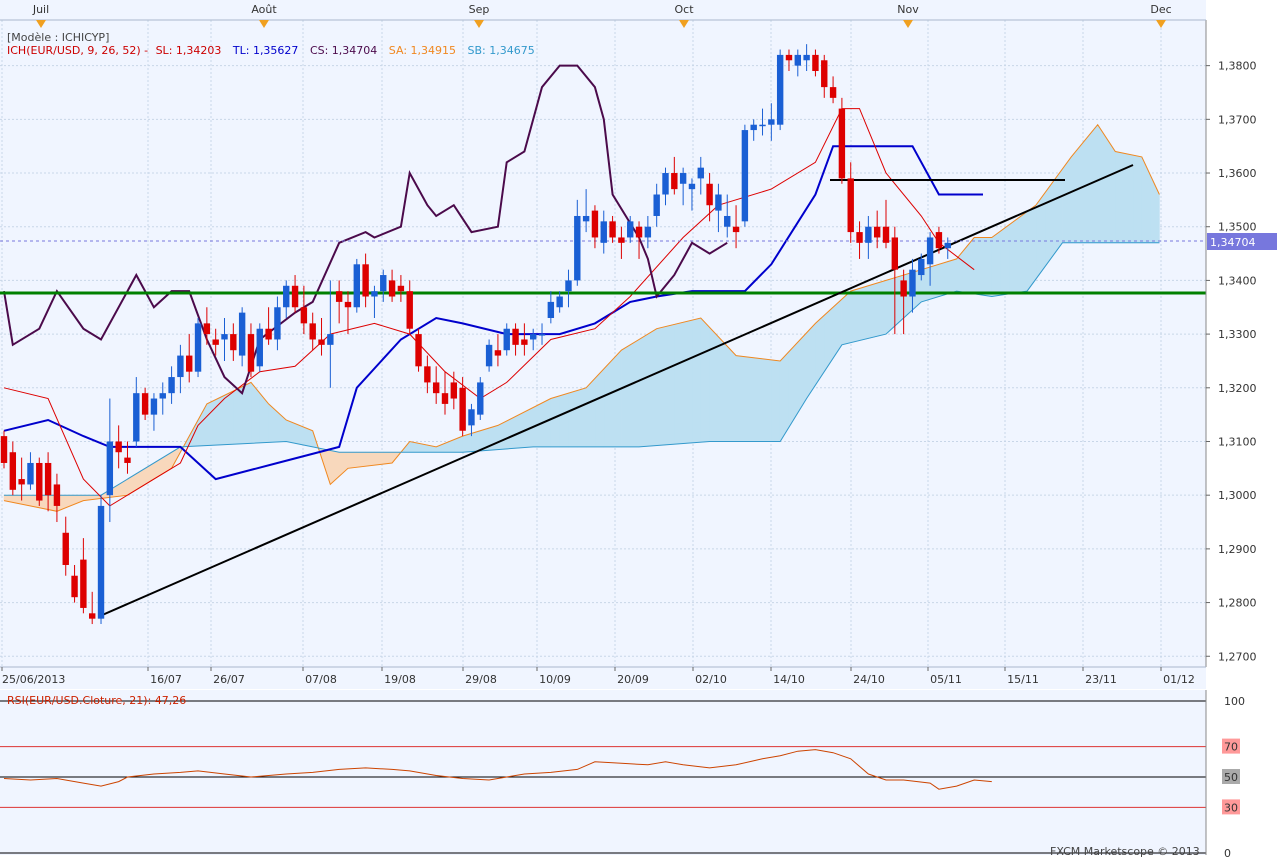 Image resolution: width=1279 pixels, height=860 pixels. Describe the element at coordinates (1231, 777) in the screenshot. I see `rsi-level-label: 50` at that location.